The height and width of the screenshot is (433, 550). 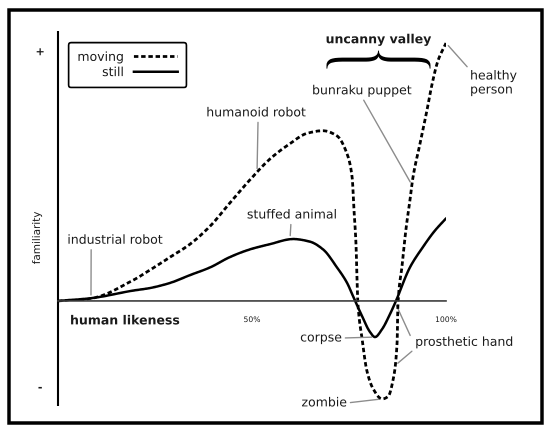 I want to click on annotation: uncanny valley, so click(x=379, y=40).